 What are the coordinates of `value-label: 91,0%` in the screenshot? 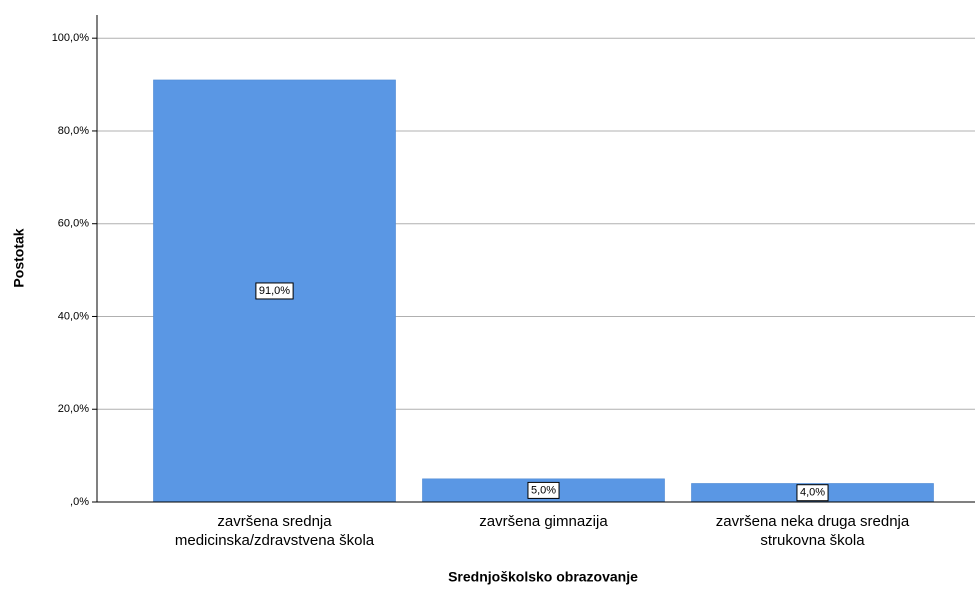 It's located at (274, 291).